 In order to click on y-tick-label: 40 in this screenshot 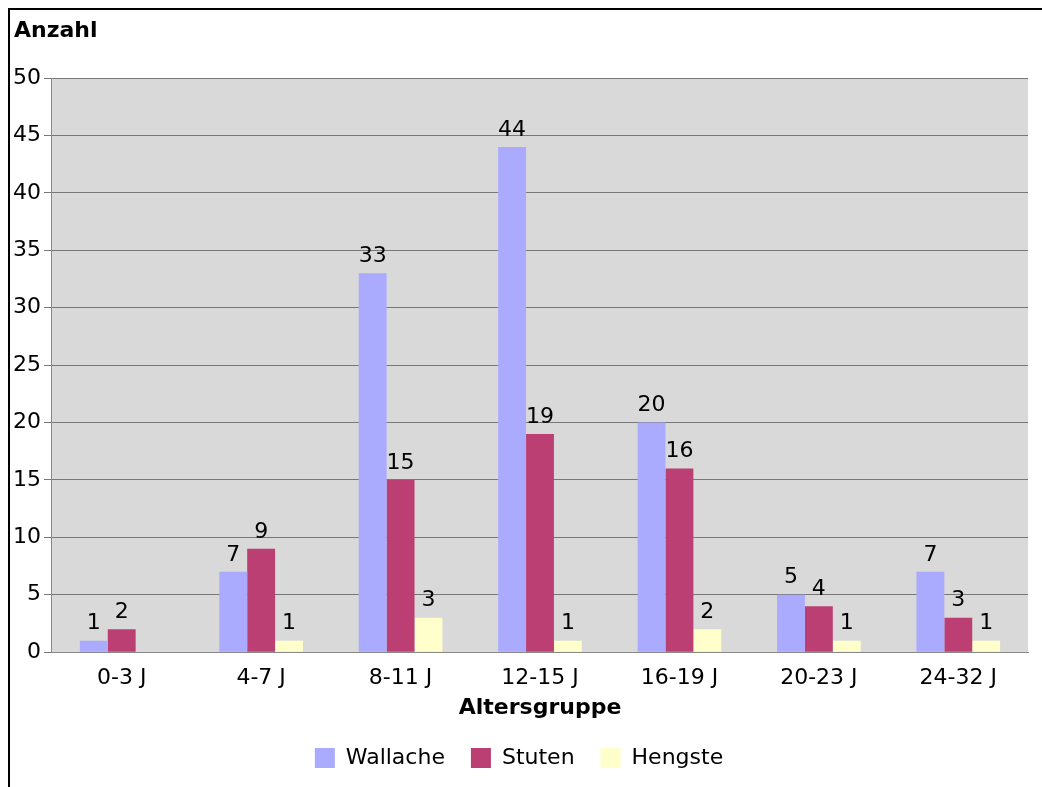, I will do `click(26, 191)`.